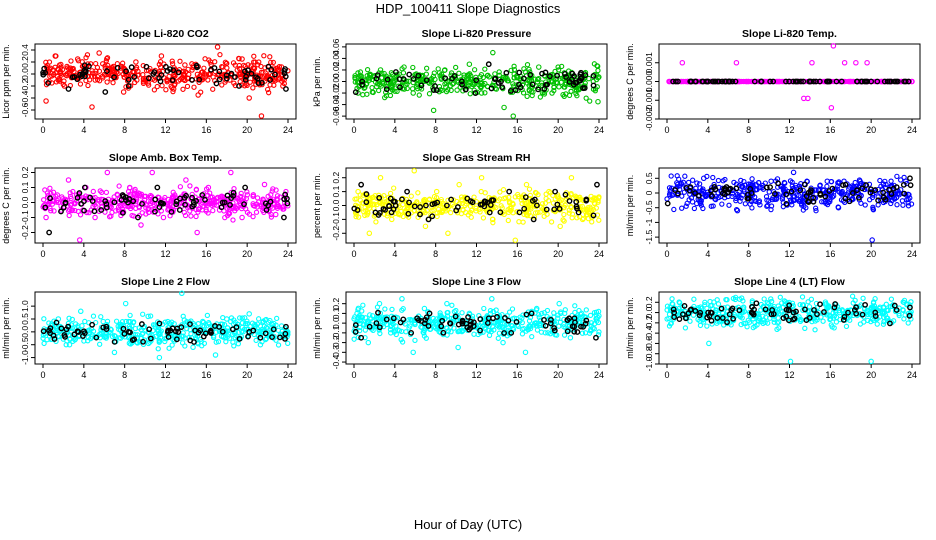  Describe the element at coordinates (6, 205) in the screenshot. I see `y-axis-label: degrees C per min.` at that location.